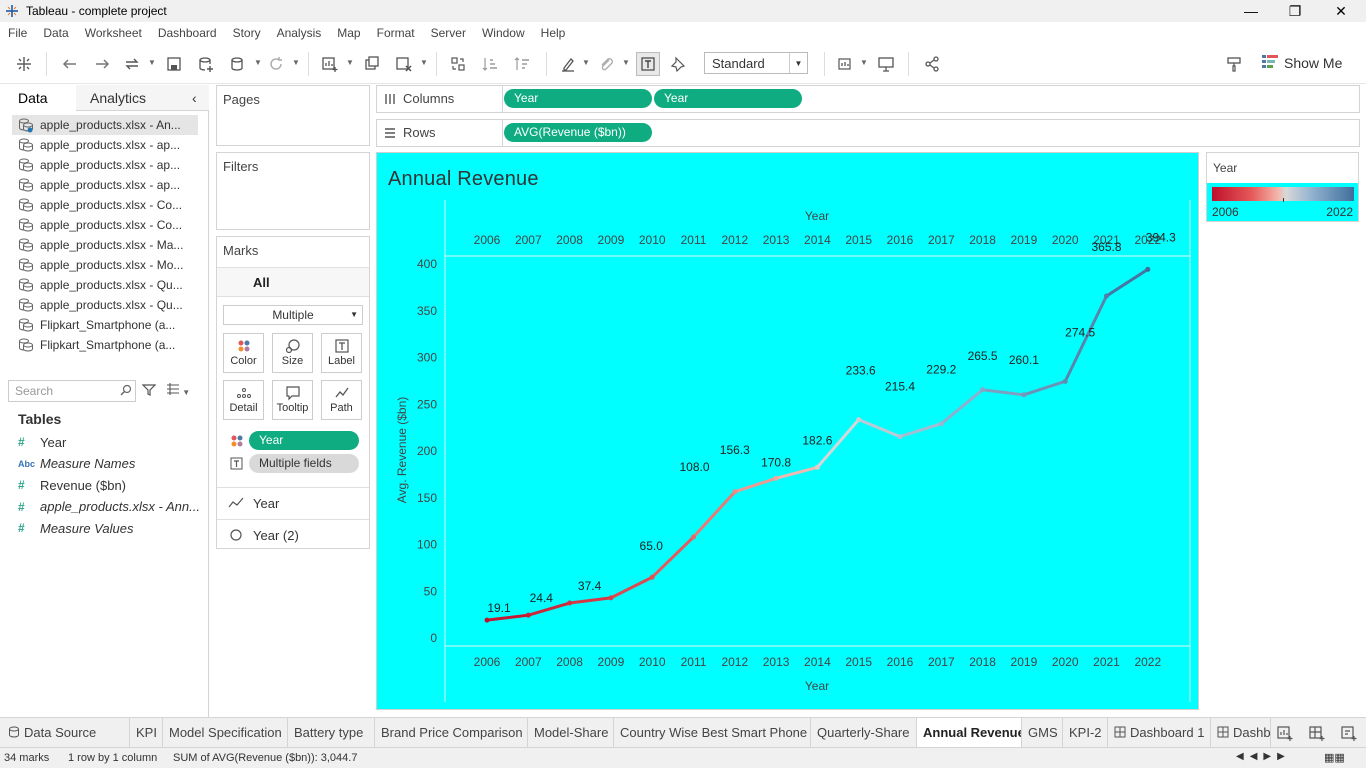  Describe the element at coordinates (304, 463) in the screenshot. I see `label-field-pill: Multiple fields` at that location.